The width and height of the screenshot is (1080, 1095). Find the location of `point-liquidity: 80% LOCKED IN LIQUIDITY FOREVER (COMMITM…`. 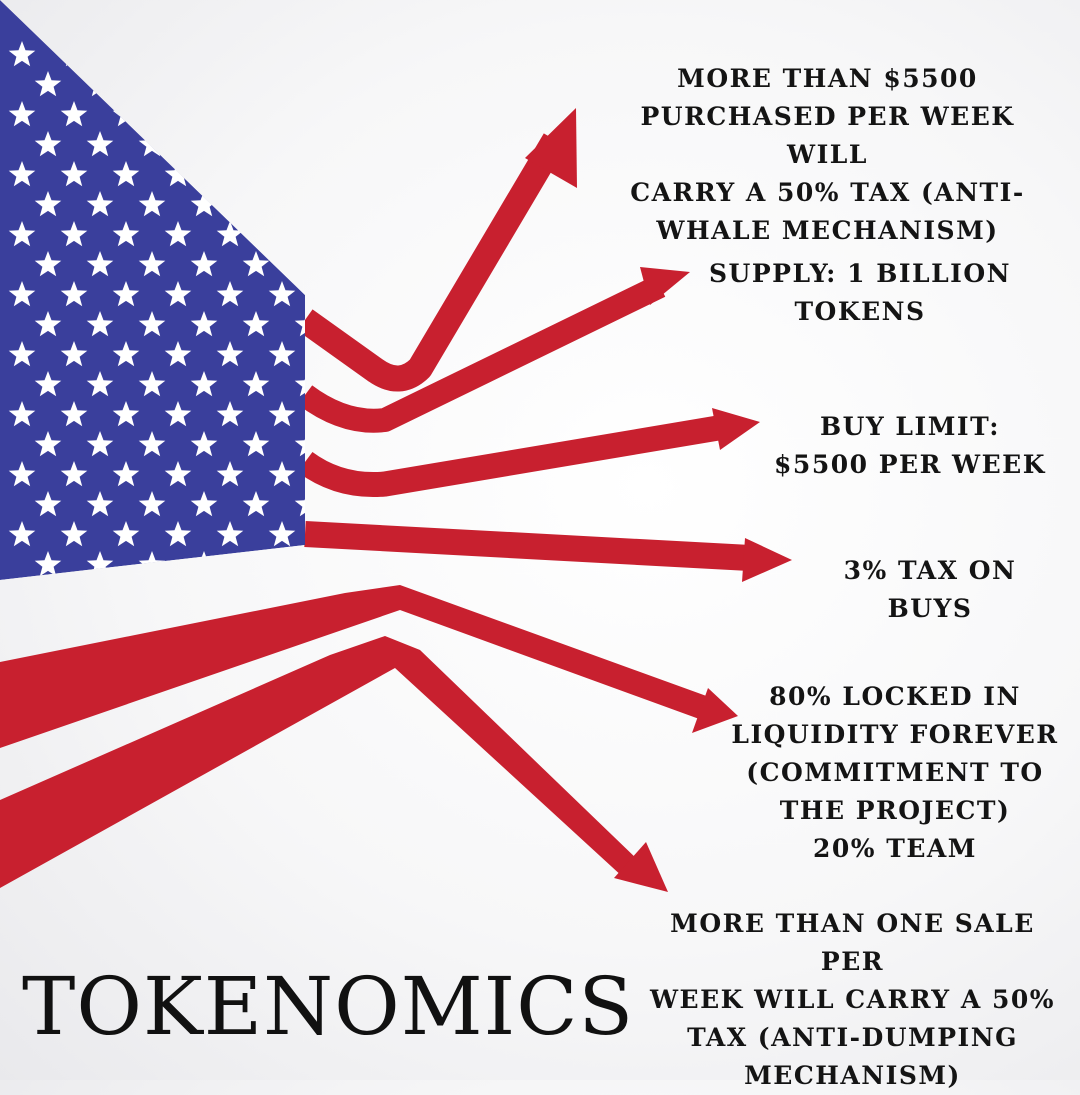

point-liquidity: 80% LOCKED IN LIQUIDITY FOREVER (COMMITM… is located at coordinates (895, 773).